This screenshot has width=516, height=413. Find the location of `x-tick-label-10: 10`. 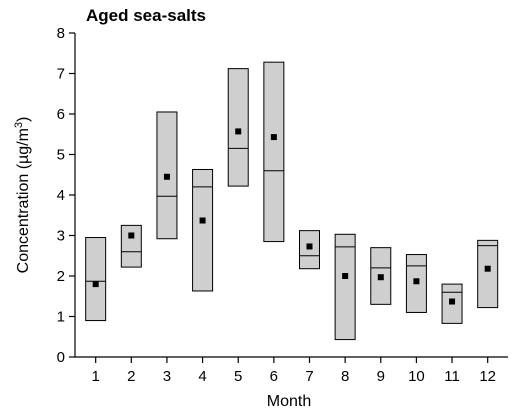

x-tick-label-10: 10 is located at coordinates (416, 376).